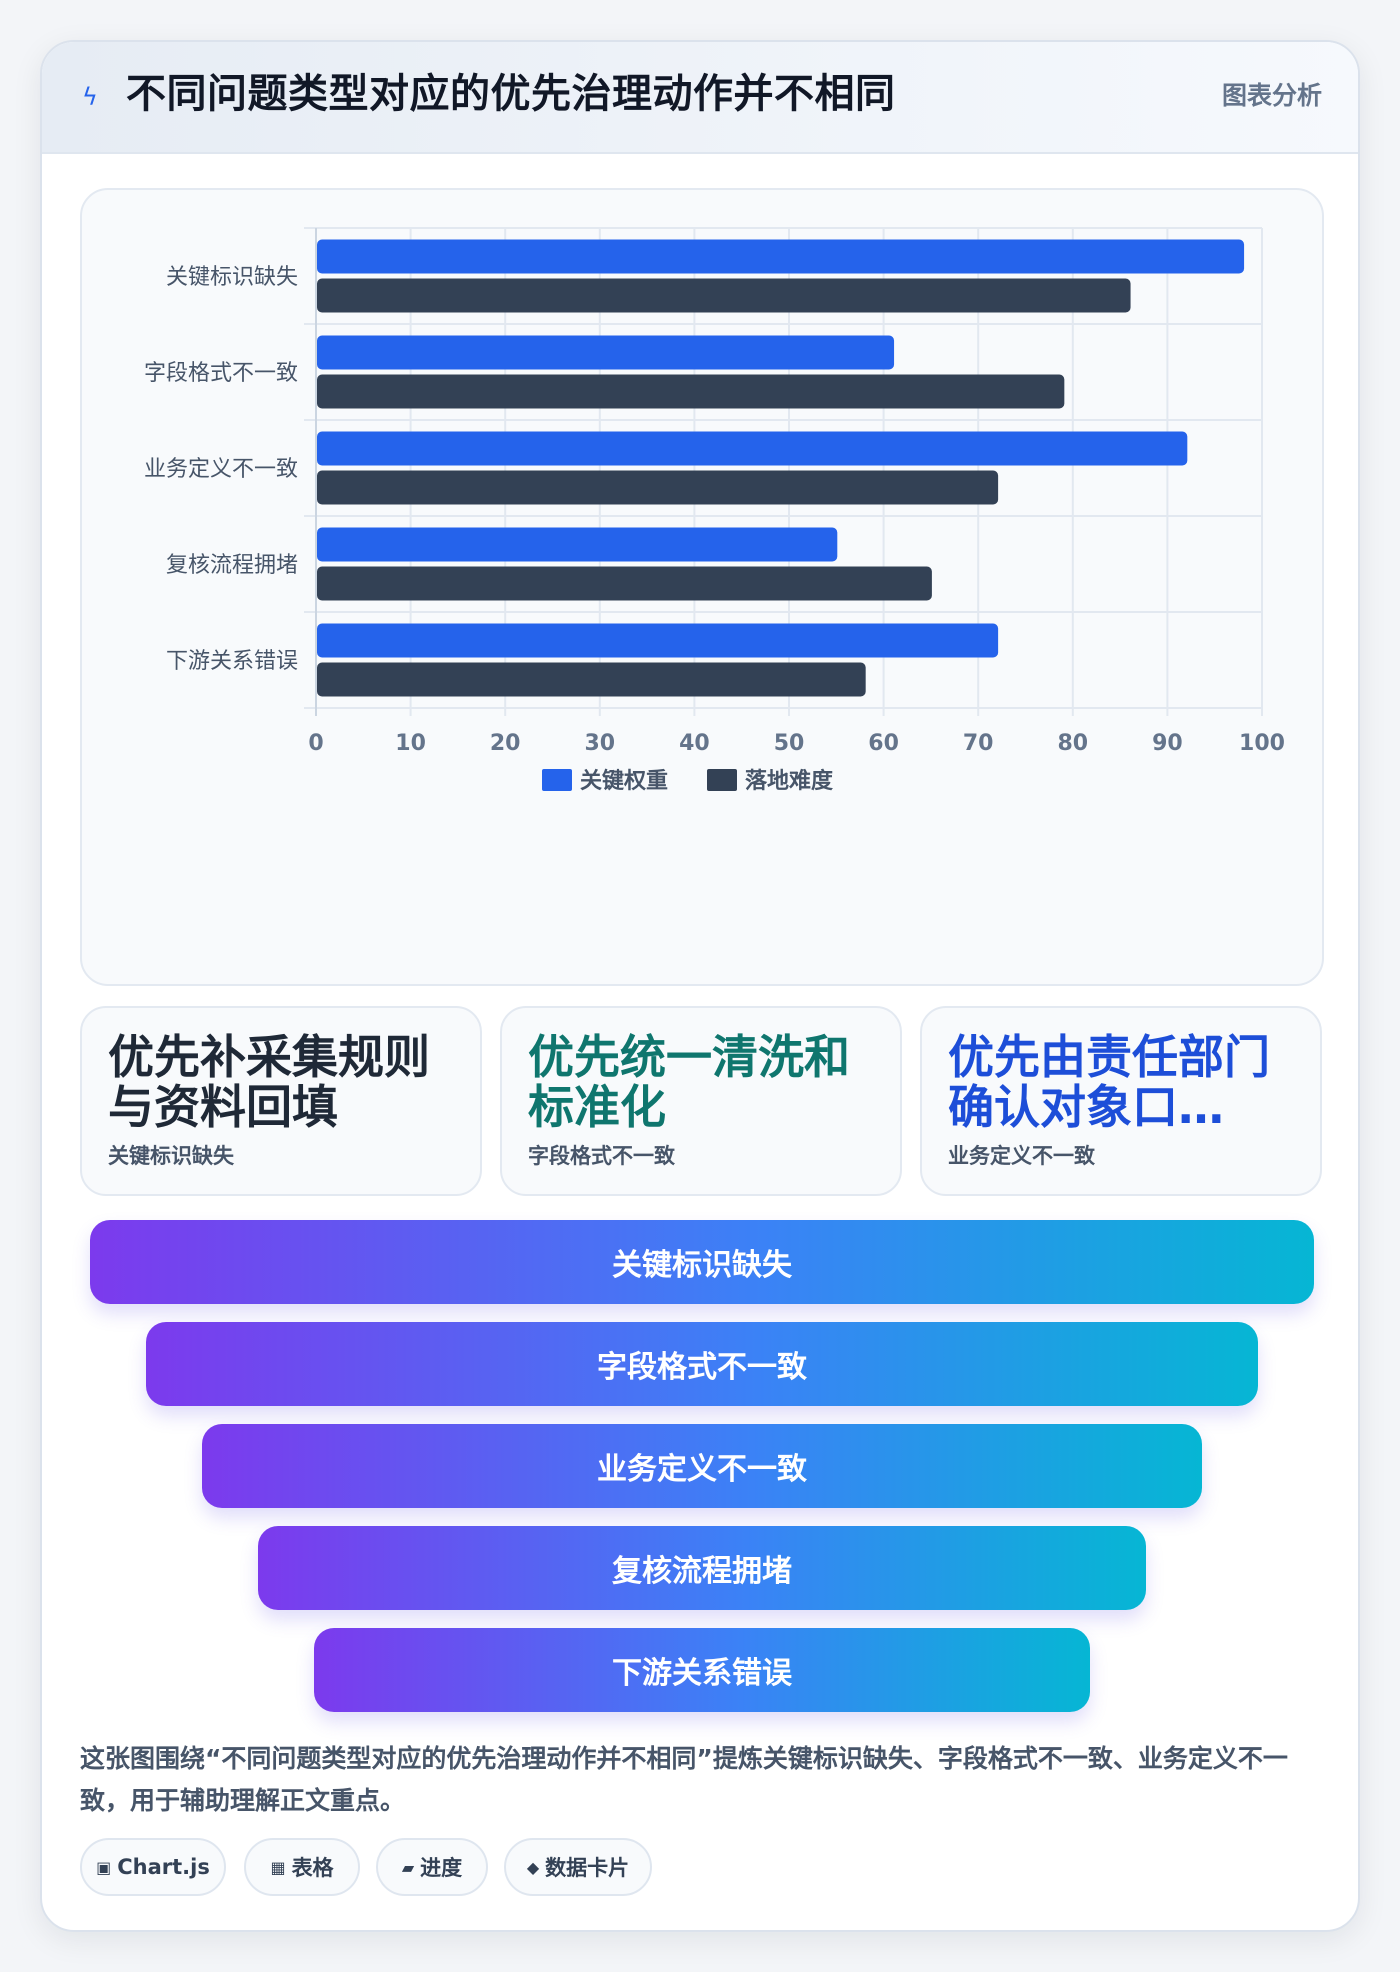  I want to click on action-card-category: 字段格式不一致, so click(601, 1156).